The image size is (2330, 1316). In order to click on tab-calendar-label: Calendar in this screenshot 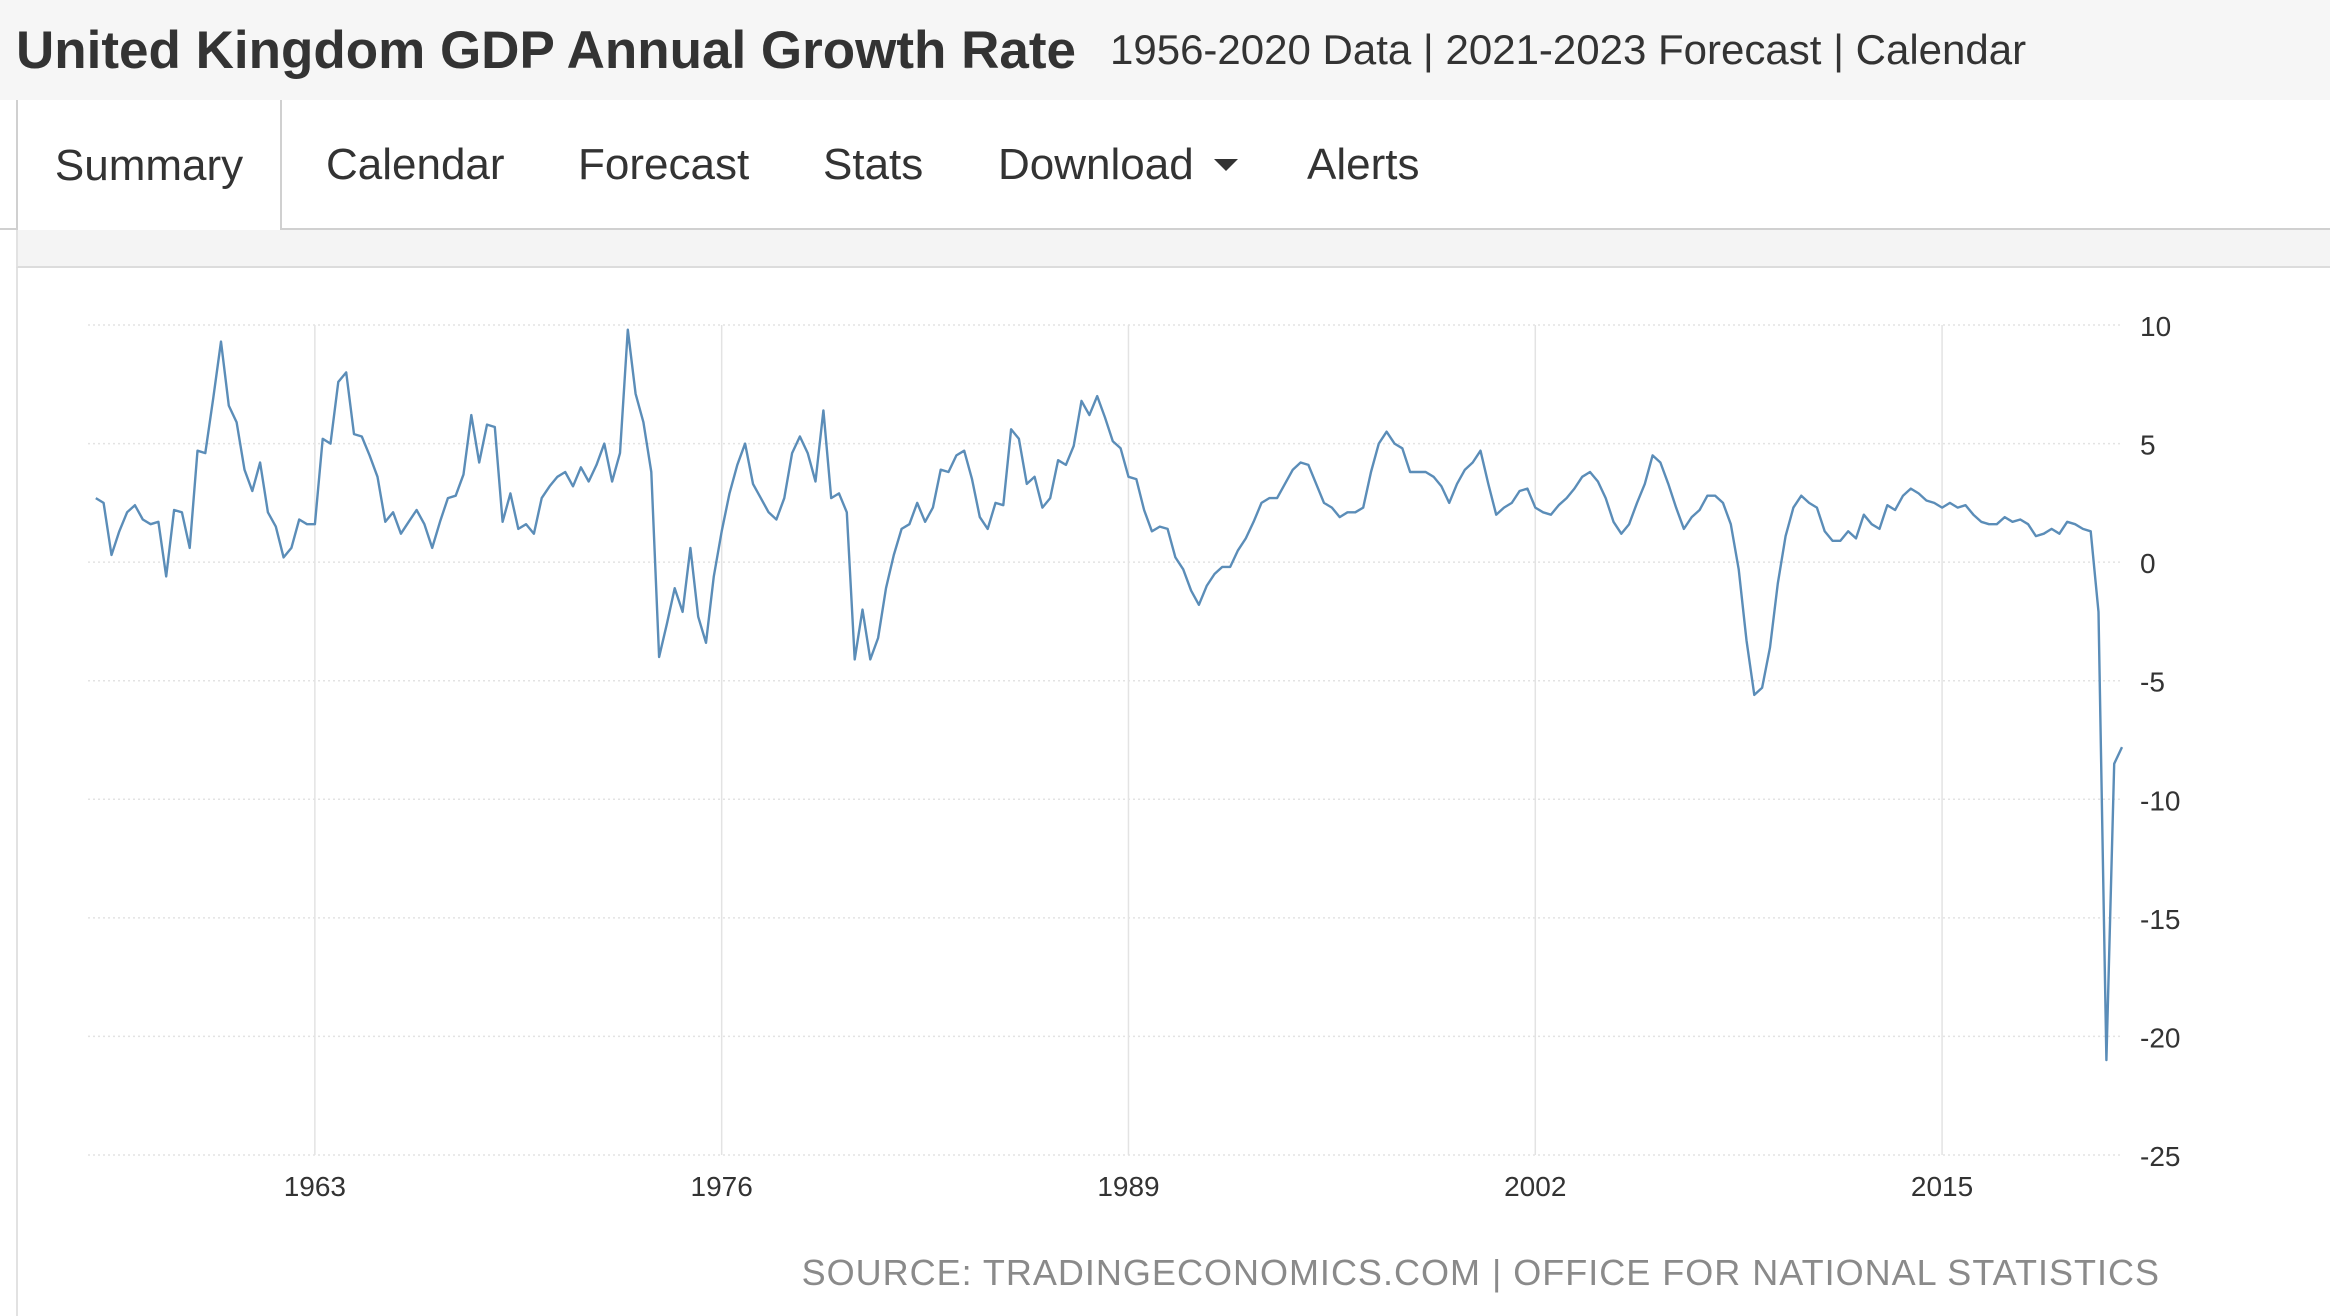, I will do `click(415, 164)`.